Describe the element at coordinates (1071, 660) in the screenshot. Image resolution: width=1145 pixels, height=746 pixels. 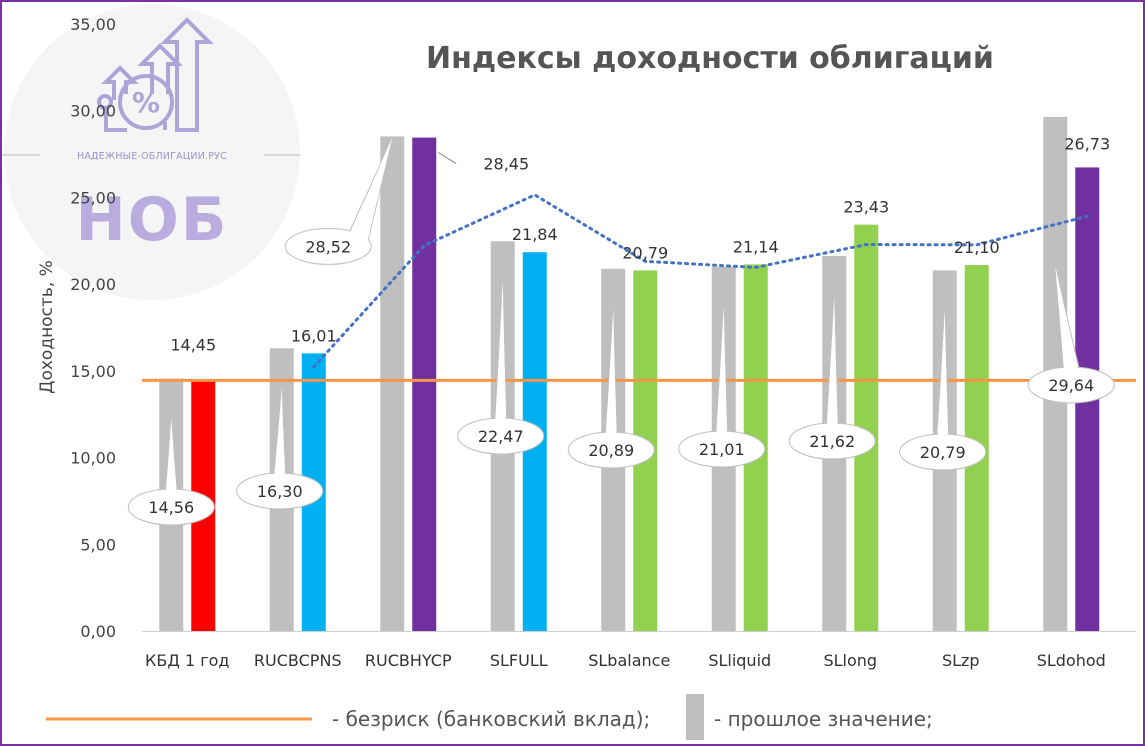
I see `category-label: SLdohod` at that location.